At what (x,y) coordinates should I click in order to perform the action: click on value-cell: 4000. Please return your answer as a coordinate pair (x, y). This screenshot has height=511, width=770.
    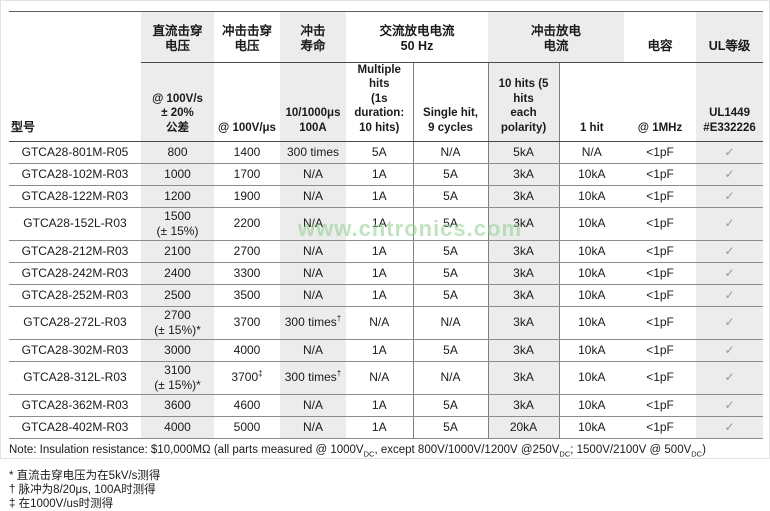
    Looking at the image, I should click on (177, 427).